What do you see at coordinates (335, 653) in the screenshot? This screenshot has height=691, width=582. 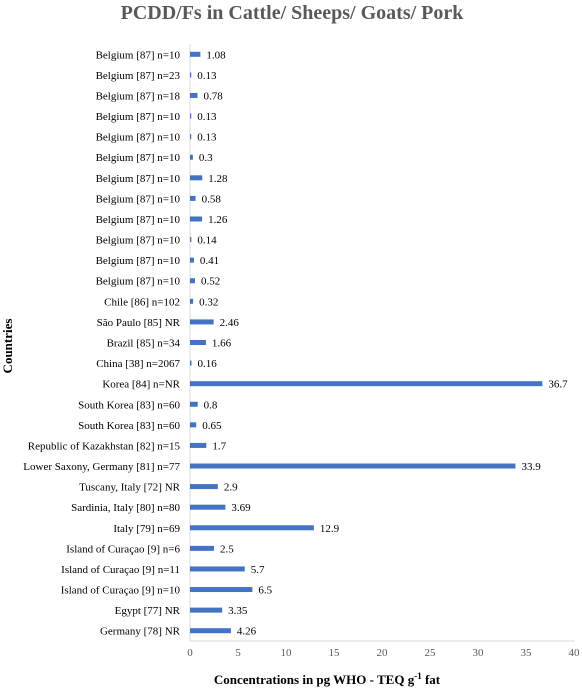 I see `x-tick-label: 15` at bounding box center [335, 653].